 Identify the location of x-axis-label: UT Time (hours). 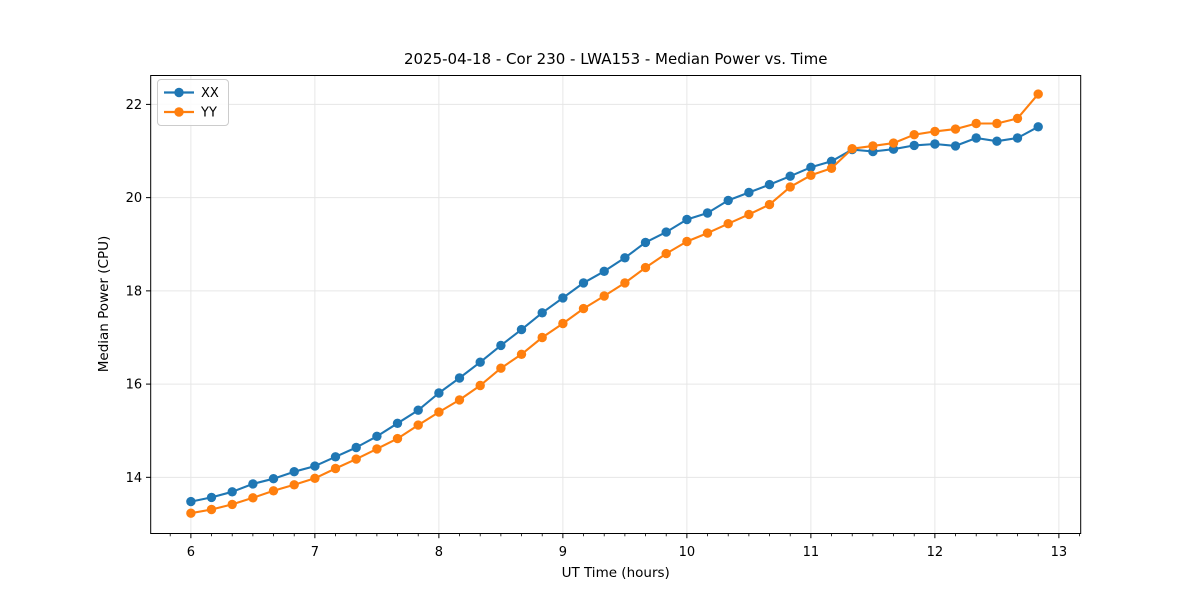
(616, 573).